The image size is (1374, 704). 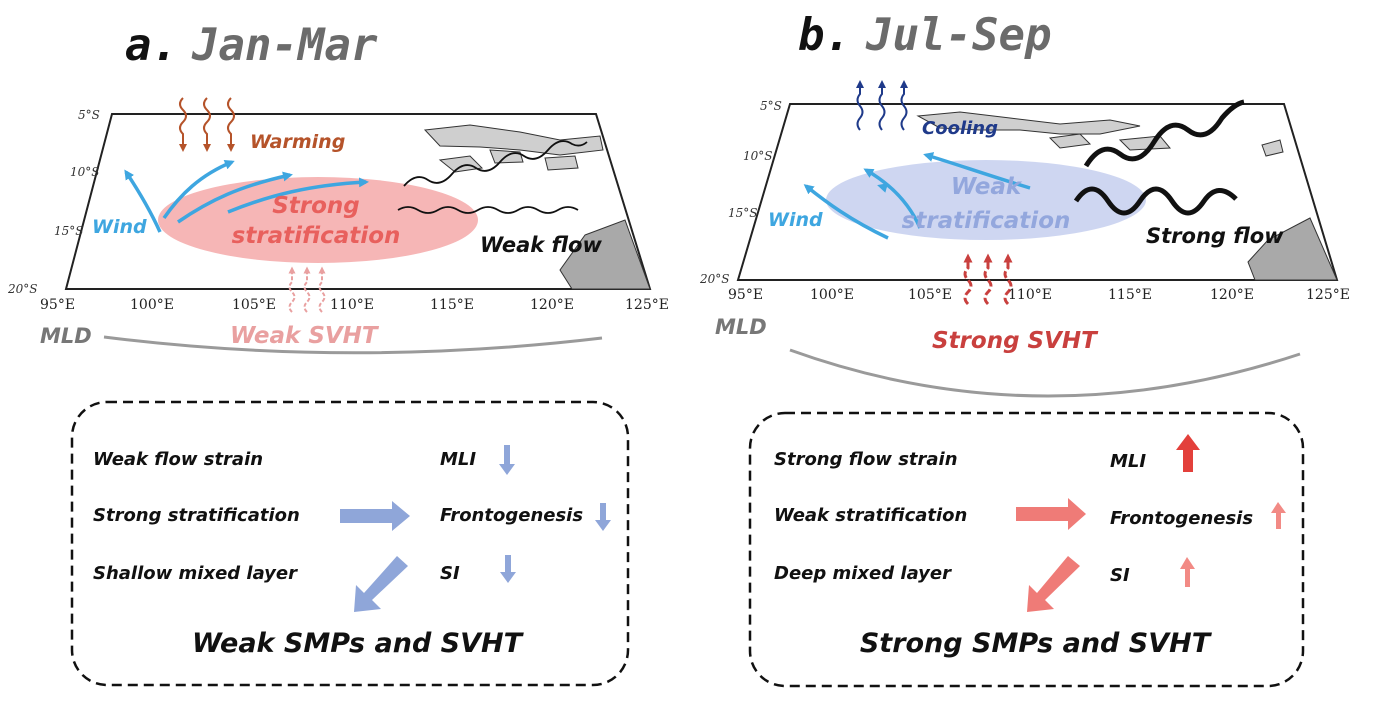 What do you see at coordinates (284, 45) in the screenshot?
I see `panel-a-season: Jan-Mar` at bounding box center [284, 45].